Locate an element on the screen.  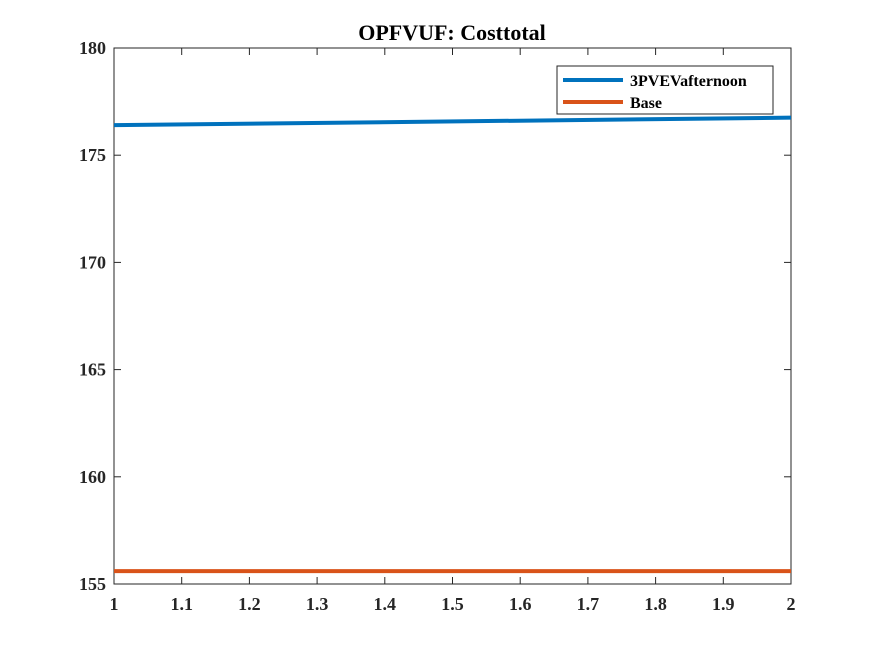
y-tick-label: 170 is located at coordinates (92, 262).